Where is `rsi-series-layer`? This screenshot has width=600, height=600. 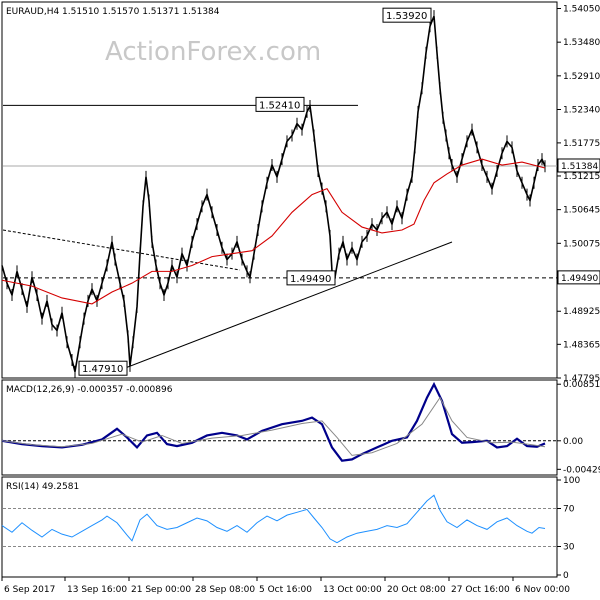 rsi-series-layer is located at coordinates (279, 520).